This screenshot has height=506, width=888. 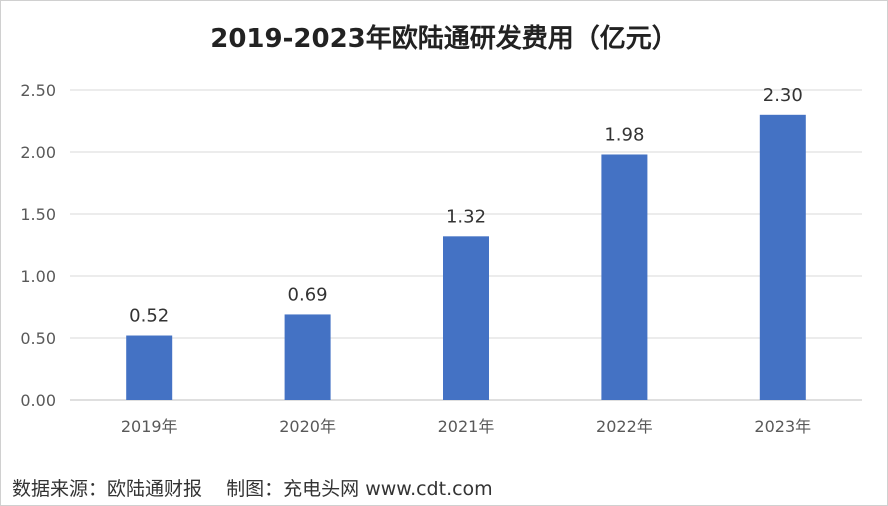 What do you see at coordinates (252, 489) in the screenshot?
I see `source-footer: 数据来源：欧陆通财报 制图：充电头网 www.cdt.com` at bounding box center [252, 489].